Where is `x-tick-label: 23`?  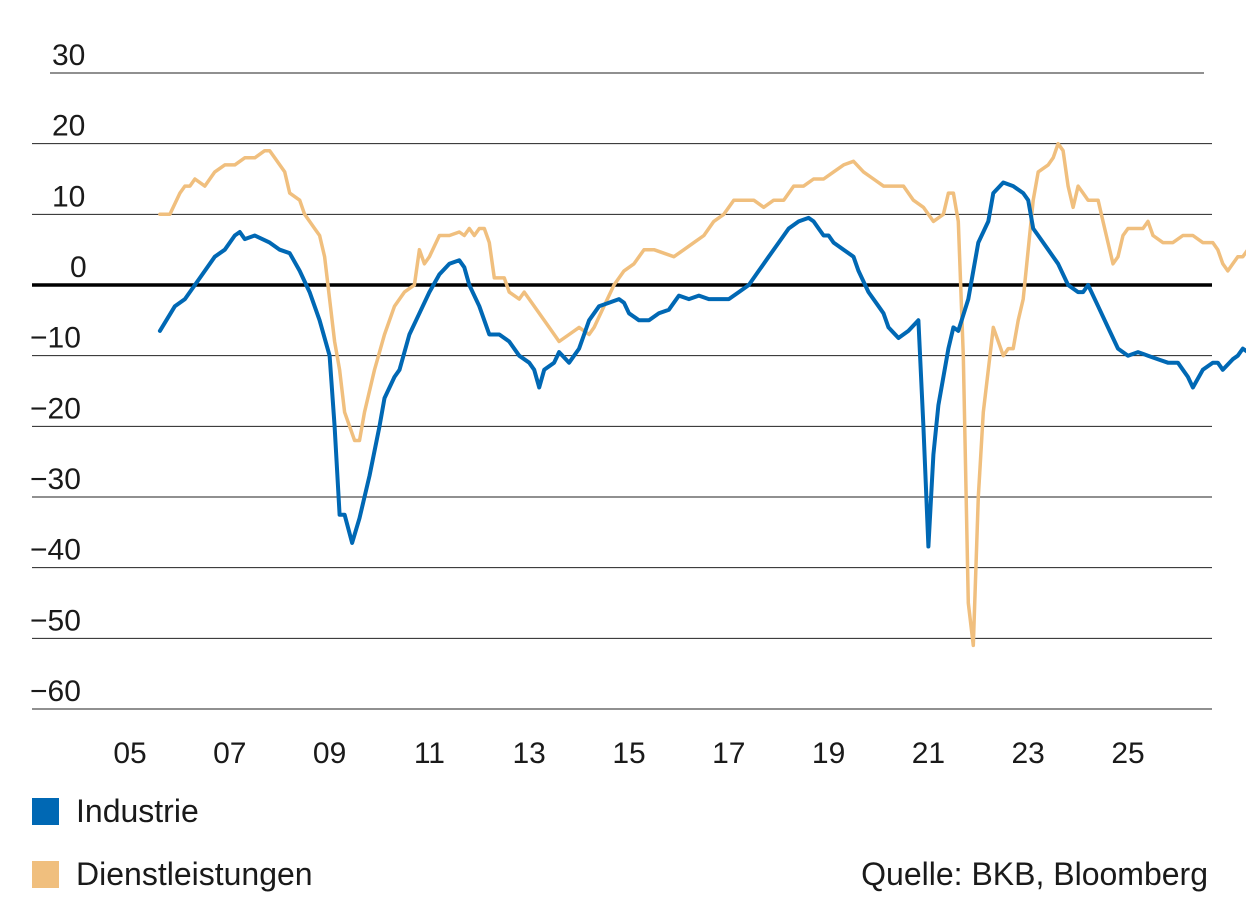
x-tick-label: 23 is located at coordinates (1028, 753).